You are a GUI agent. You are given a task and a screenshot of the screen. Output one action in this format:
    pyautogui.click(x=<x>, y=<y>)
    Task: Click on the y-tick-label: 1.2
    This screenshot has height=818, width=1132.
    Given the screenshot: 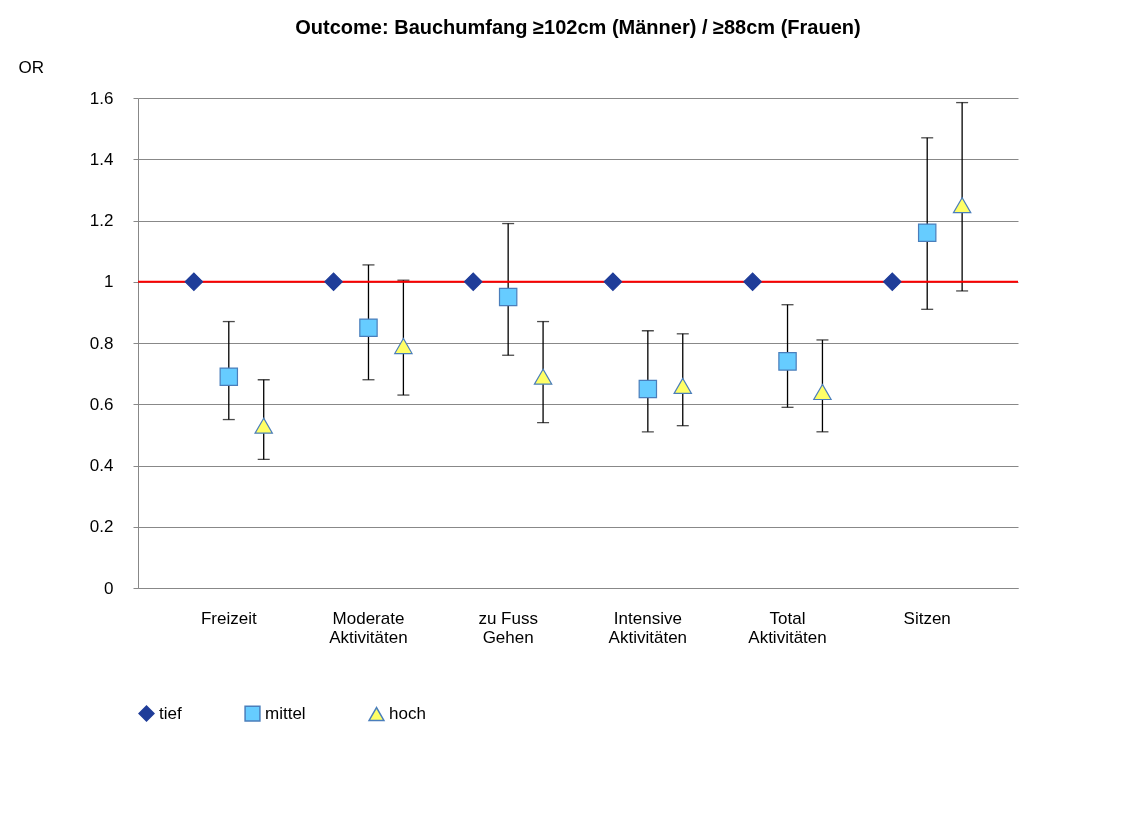 What is the action you would take?
    pyautogui.click(x=101, y=220)
    